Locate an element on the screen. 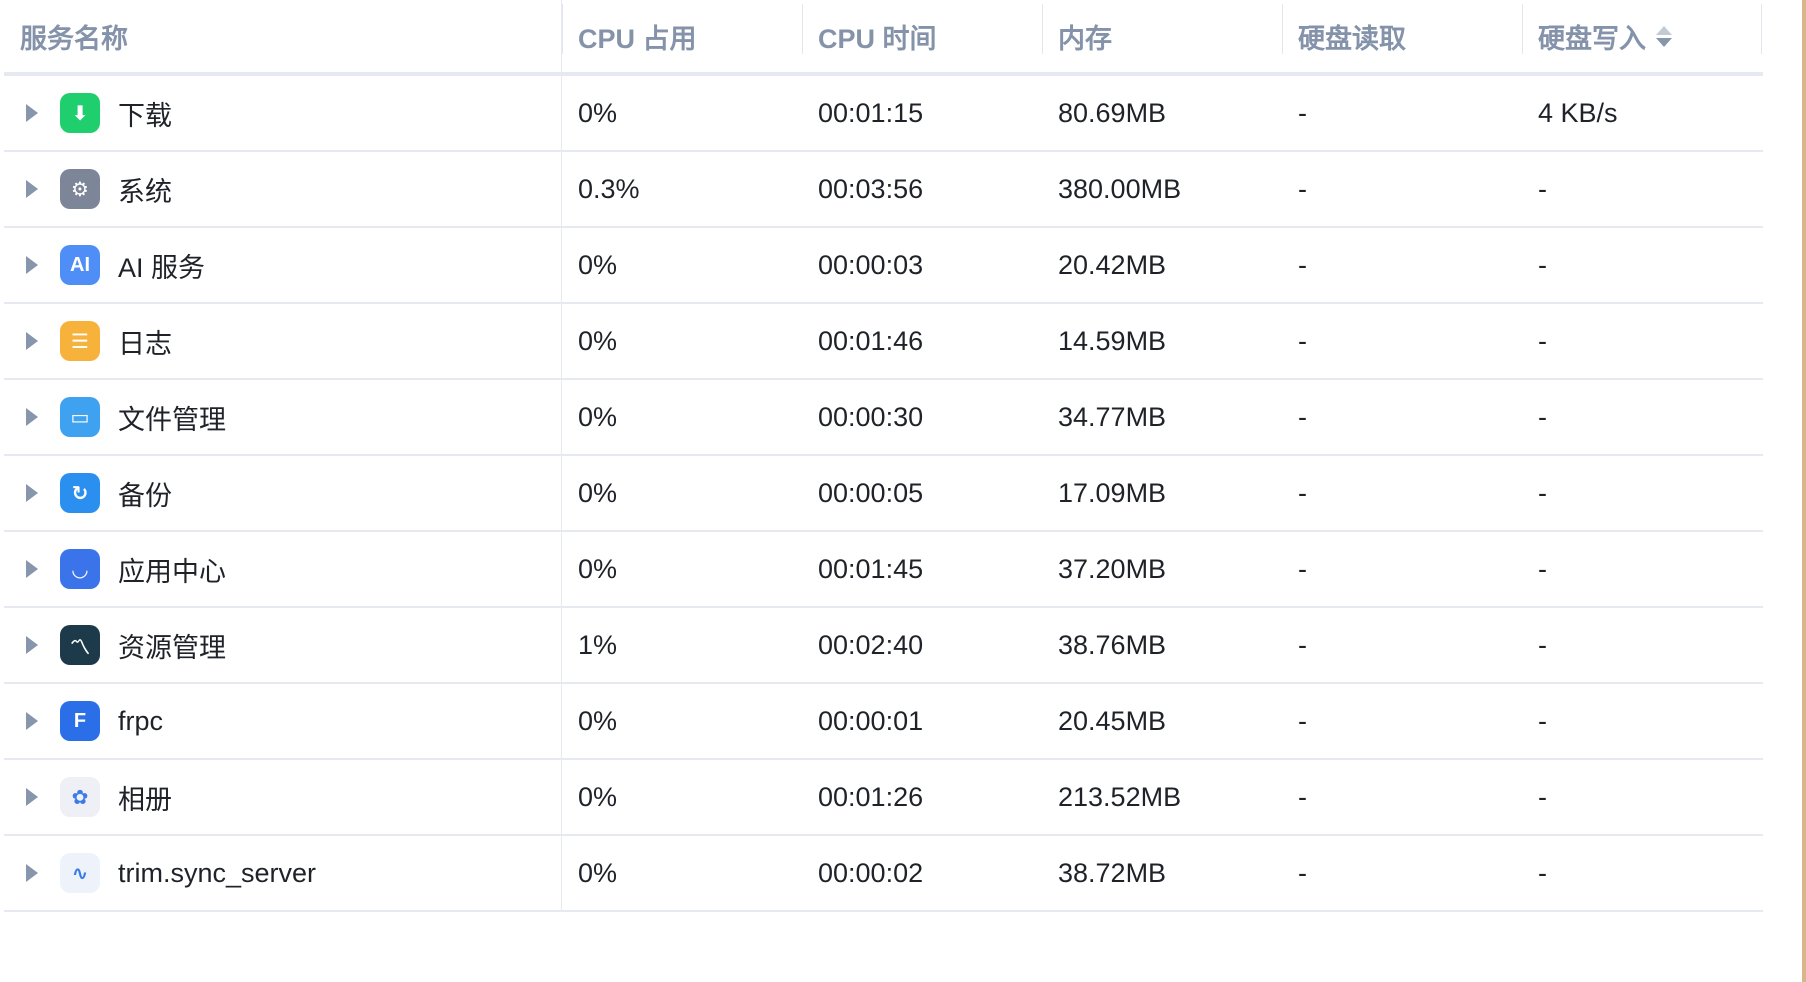 The width and height of the screenshot is (1806, 982). cpu-time: 00:00:30 is located at coordinates (871, 416).